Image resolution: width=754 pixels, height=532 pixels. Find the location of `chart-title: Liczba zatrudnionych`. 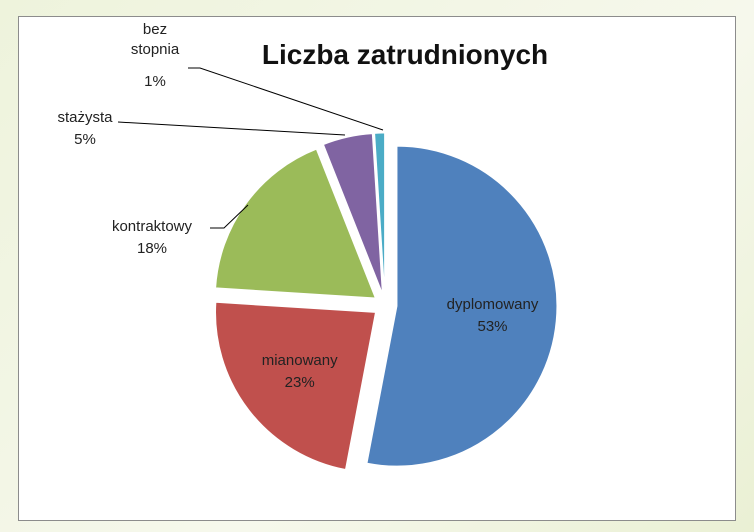

chart-title: Liczba zatrudnionych is located at coordinates (405, 54).